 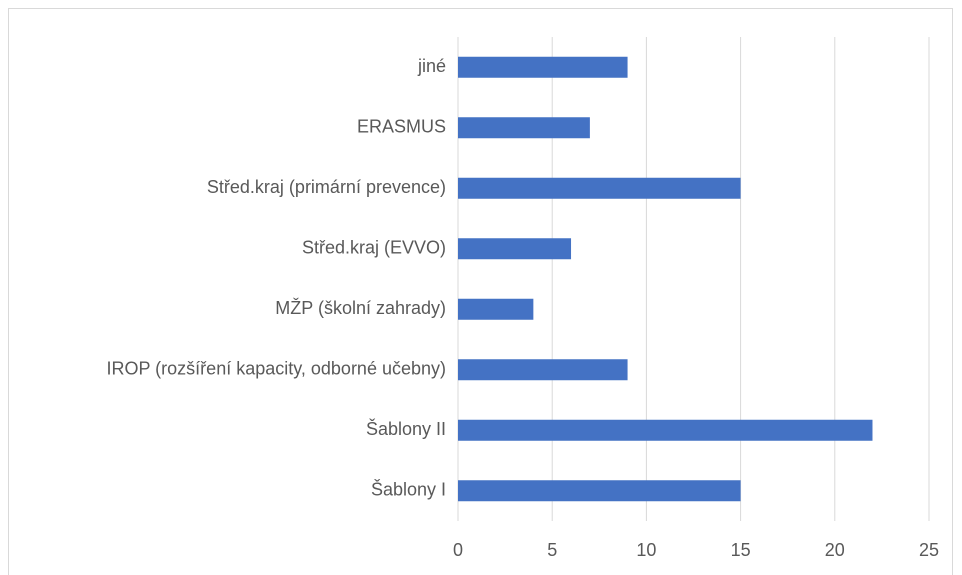 What do you see at coordinates (374, 248) in the screenshot?
I see `y-tick-label: Střed.kraj (EVVO)` at bounding box center [374, 248].